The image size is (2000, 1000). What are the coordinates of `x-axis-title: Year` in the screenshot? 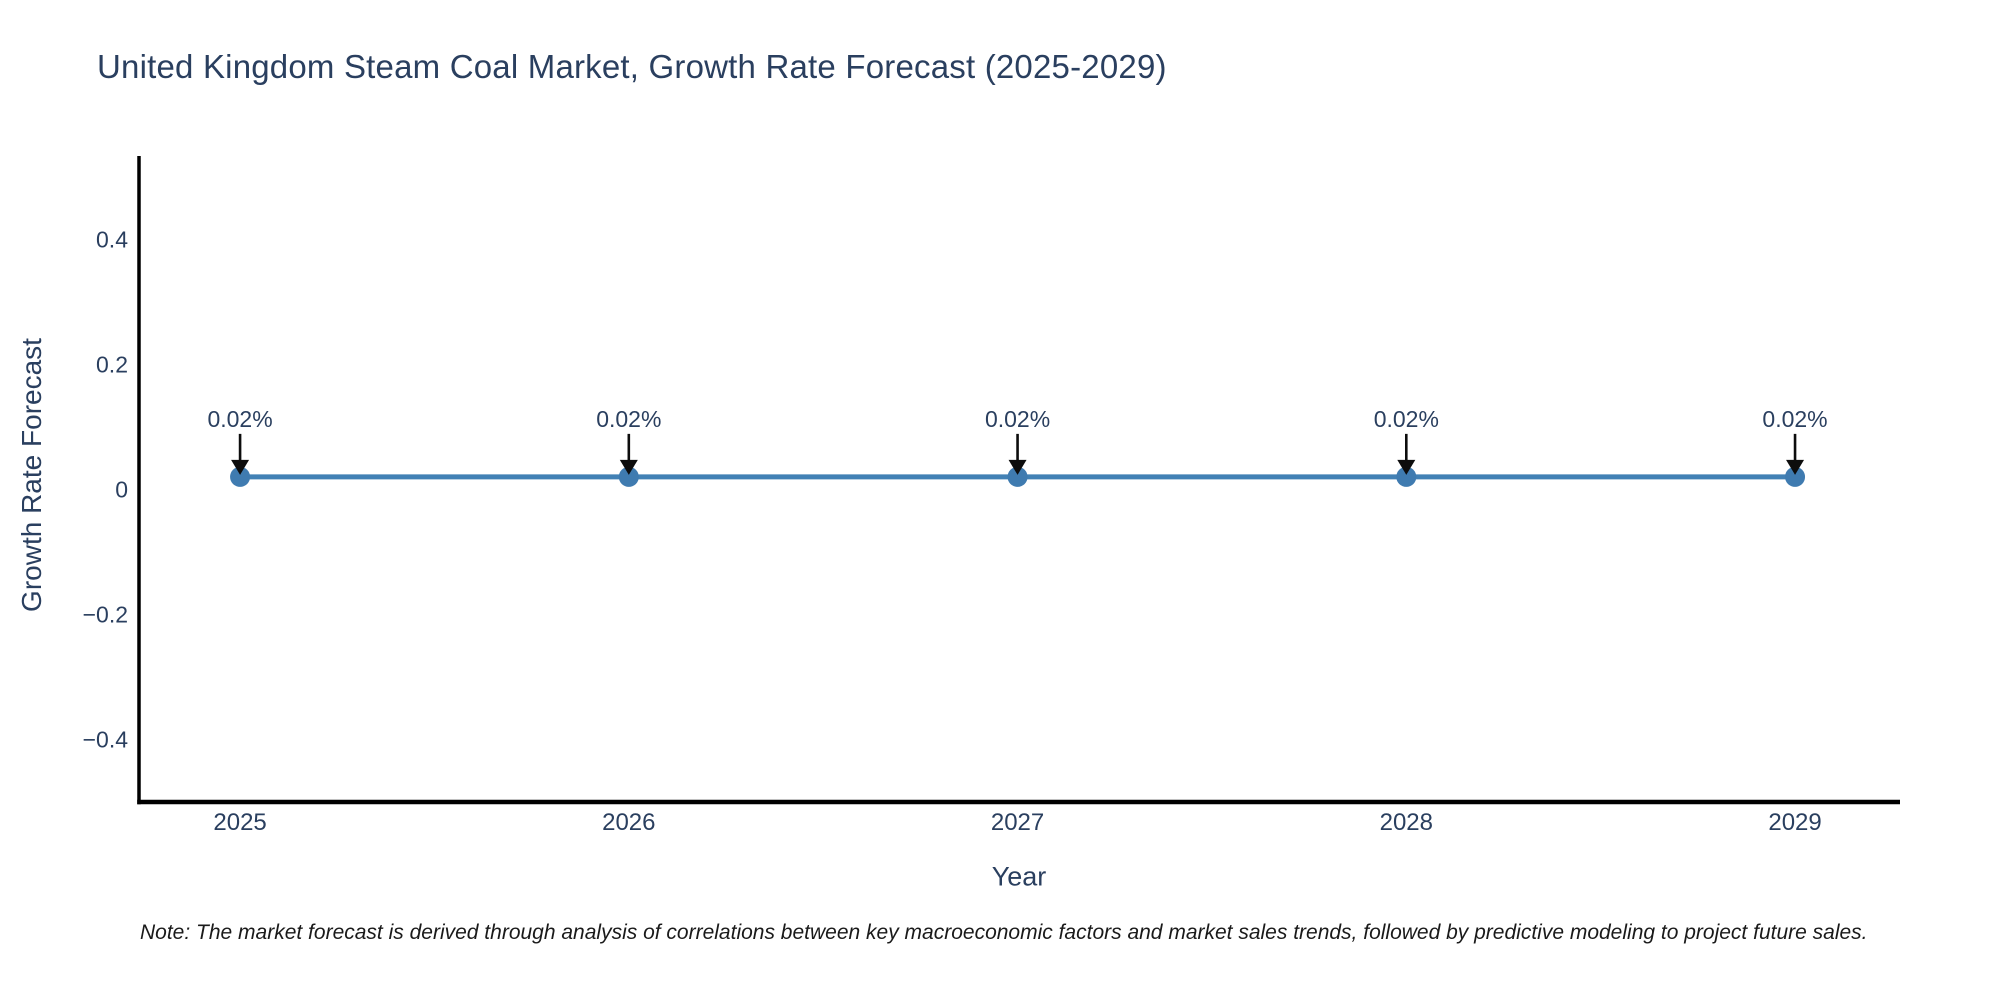 It's located at (1019, 876).